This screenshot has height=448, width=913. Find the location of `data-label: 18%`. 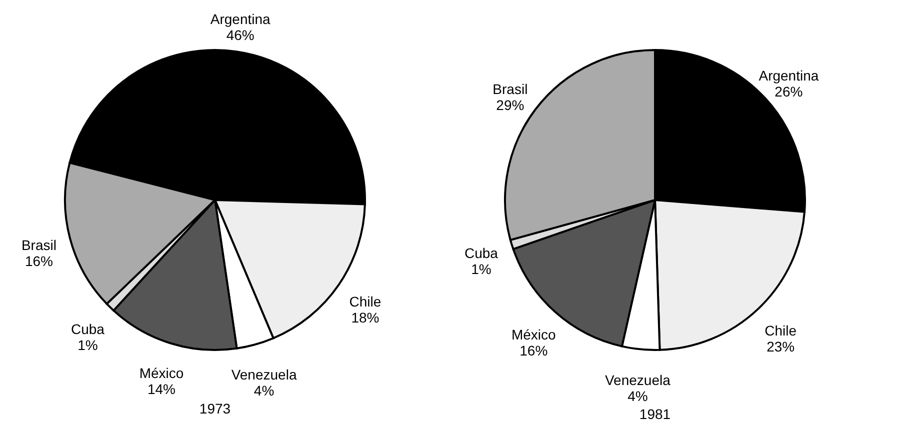

data-label: 18% is located at coordinates (365, 318).